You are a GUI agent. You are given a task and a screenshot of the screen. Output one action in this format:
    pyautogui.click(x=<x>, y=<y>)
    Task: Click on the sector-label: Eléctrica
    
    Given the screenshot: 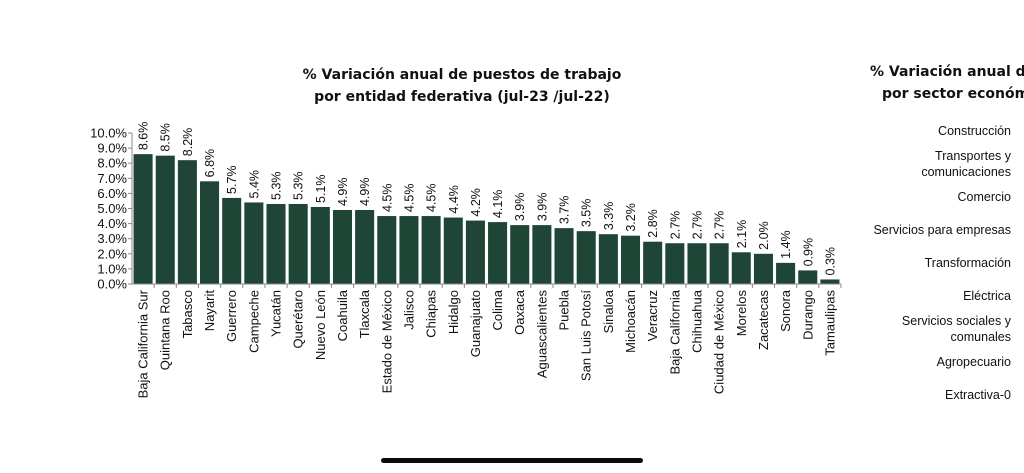 What is the action you would take?
    pyautogui.click(x=987, y=296)
    